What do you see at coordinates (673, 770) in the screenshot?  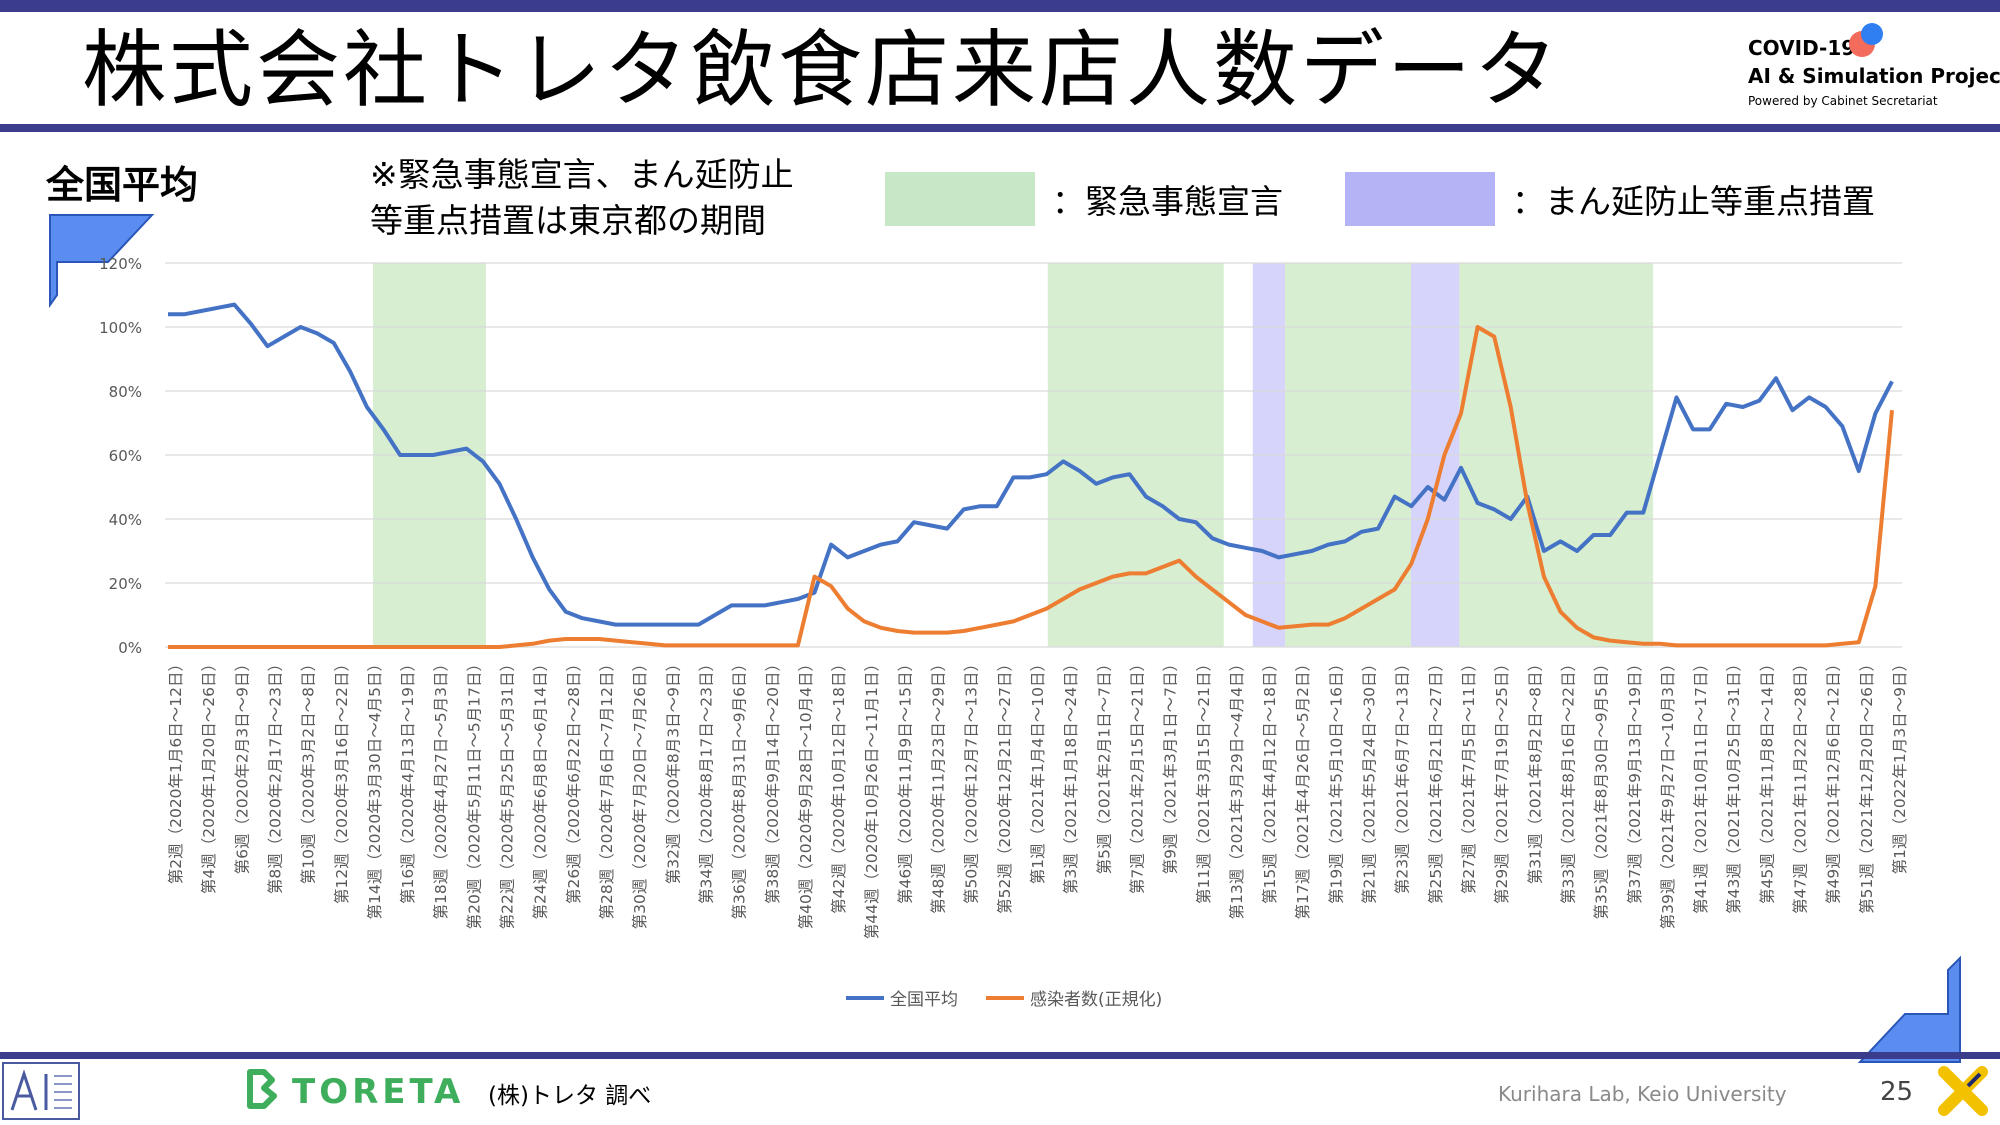 I see `x-tick-label-15: 第32週（2020年8月3日～9日）` at bounding box center [673, 770].